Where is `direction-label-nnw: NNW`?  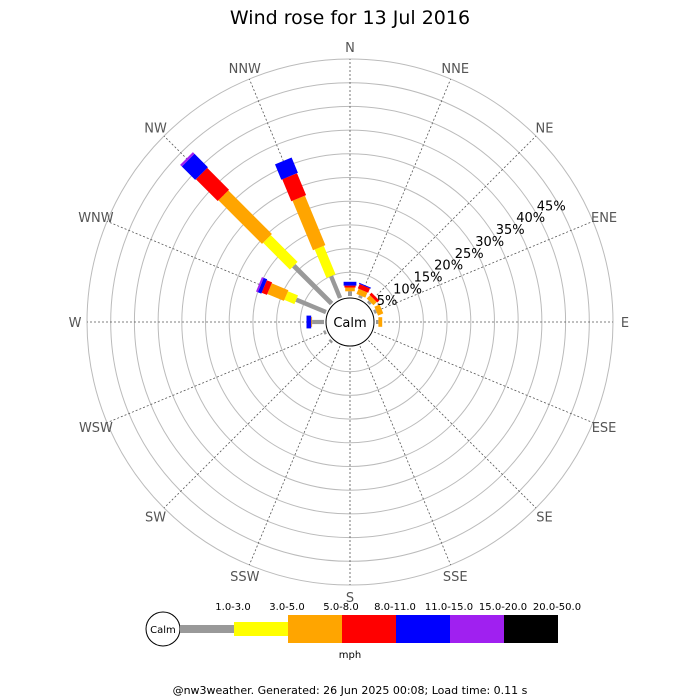 direction-label-nnw: NNW is located at coordinates (245, 69).